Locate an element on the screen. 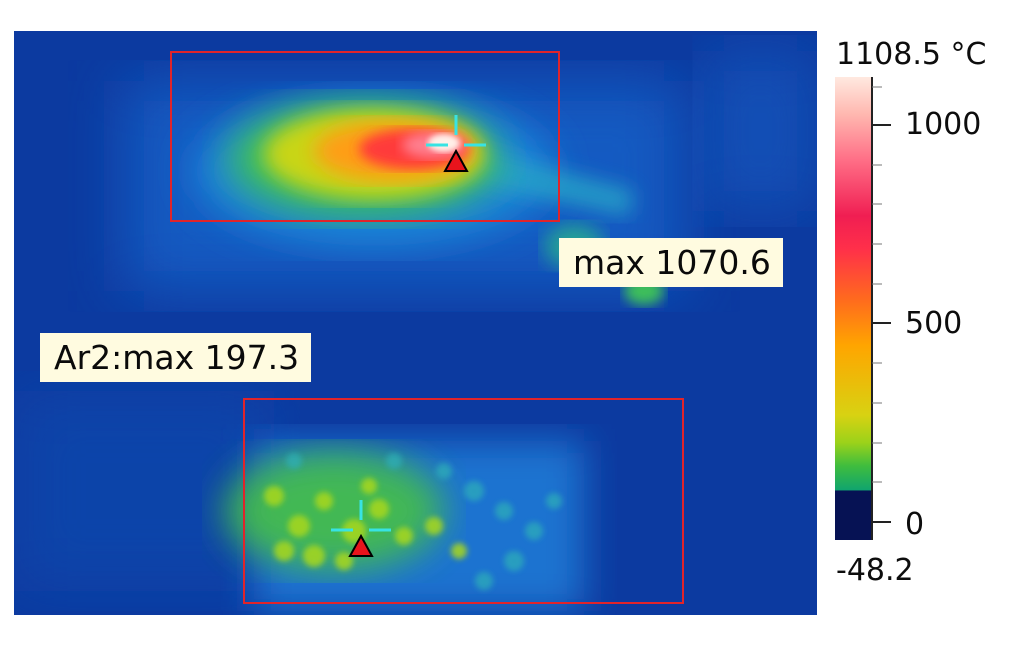  color-scale-bar is located at coordinates (853, 308).